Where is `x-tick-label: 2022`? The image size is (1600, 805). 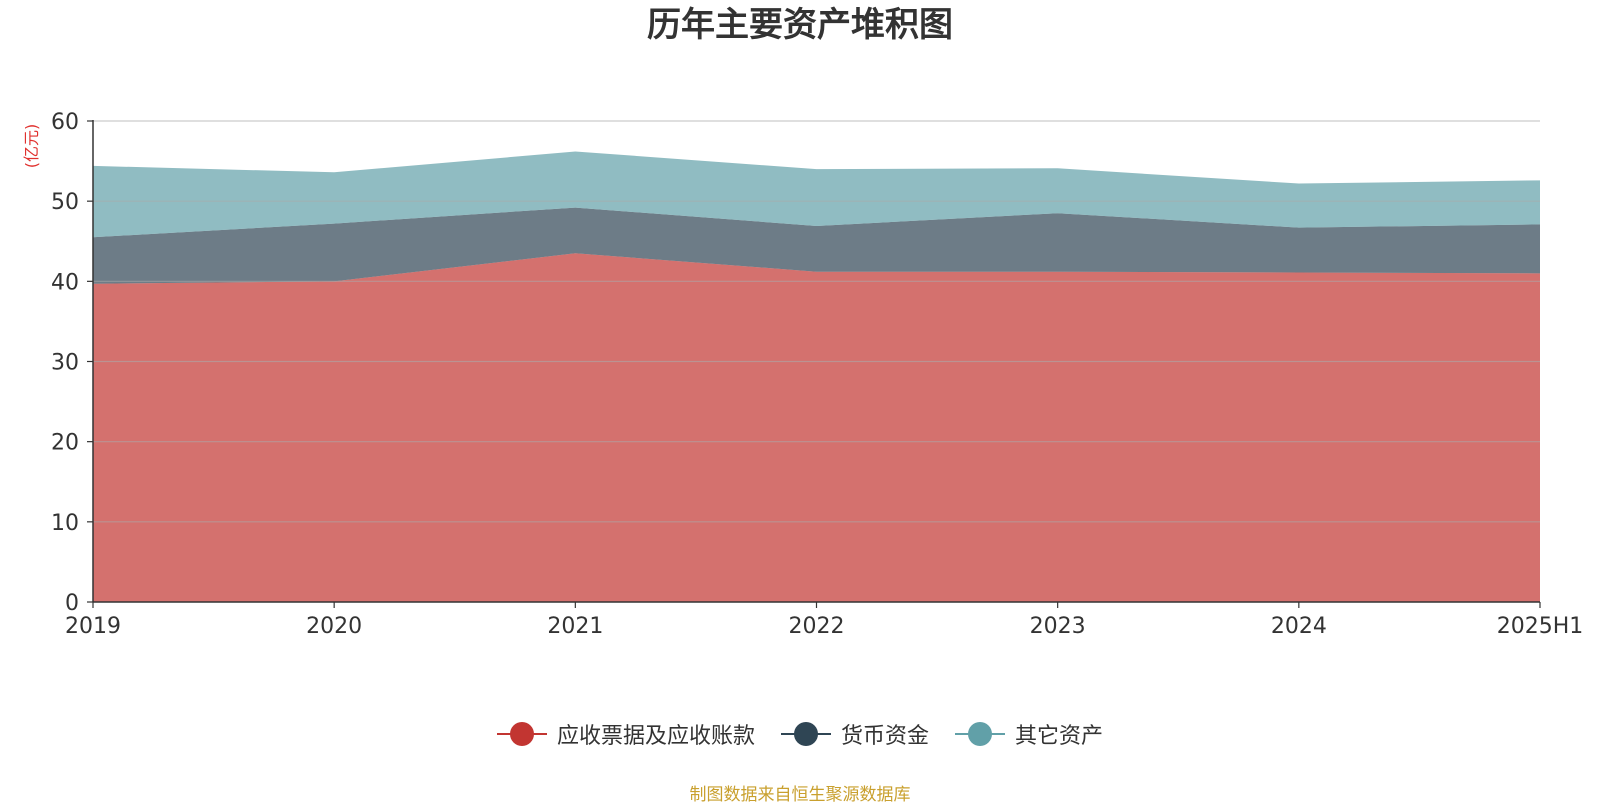 x-tick-label: 2022 is located at coordinates (817, 626).